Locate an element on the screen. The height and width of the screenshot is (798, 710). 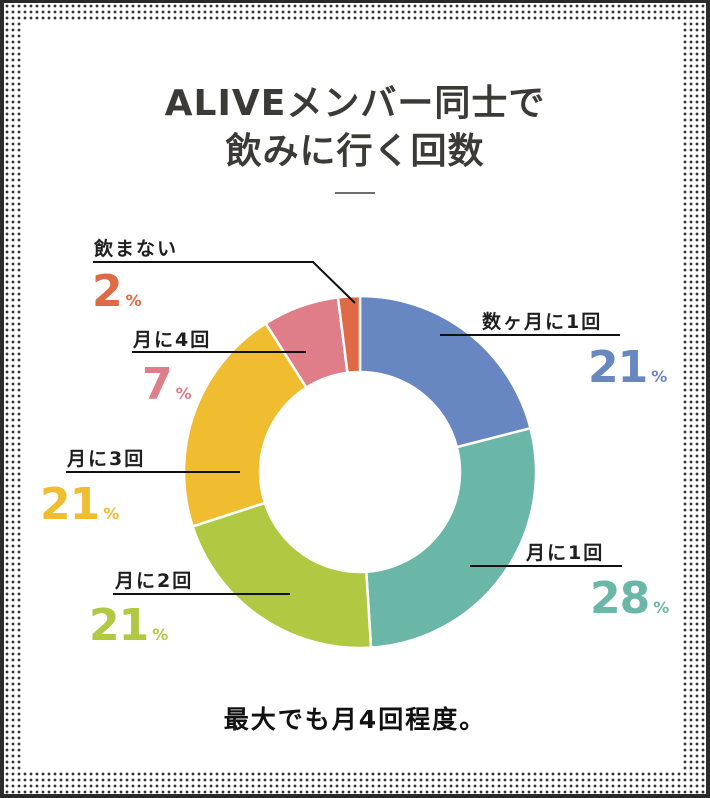
label-twice-month: 月に2回 is located at coordinates (154, 581).